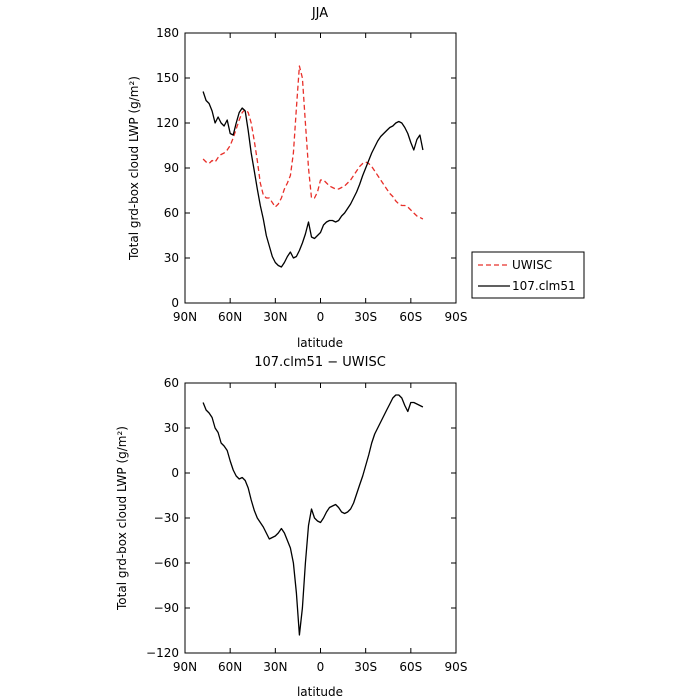  I want to click on top-y-tick-label: 30, so click(171, 258).